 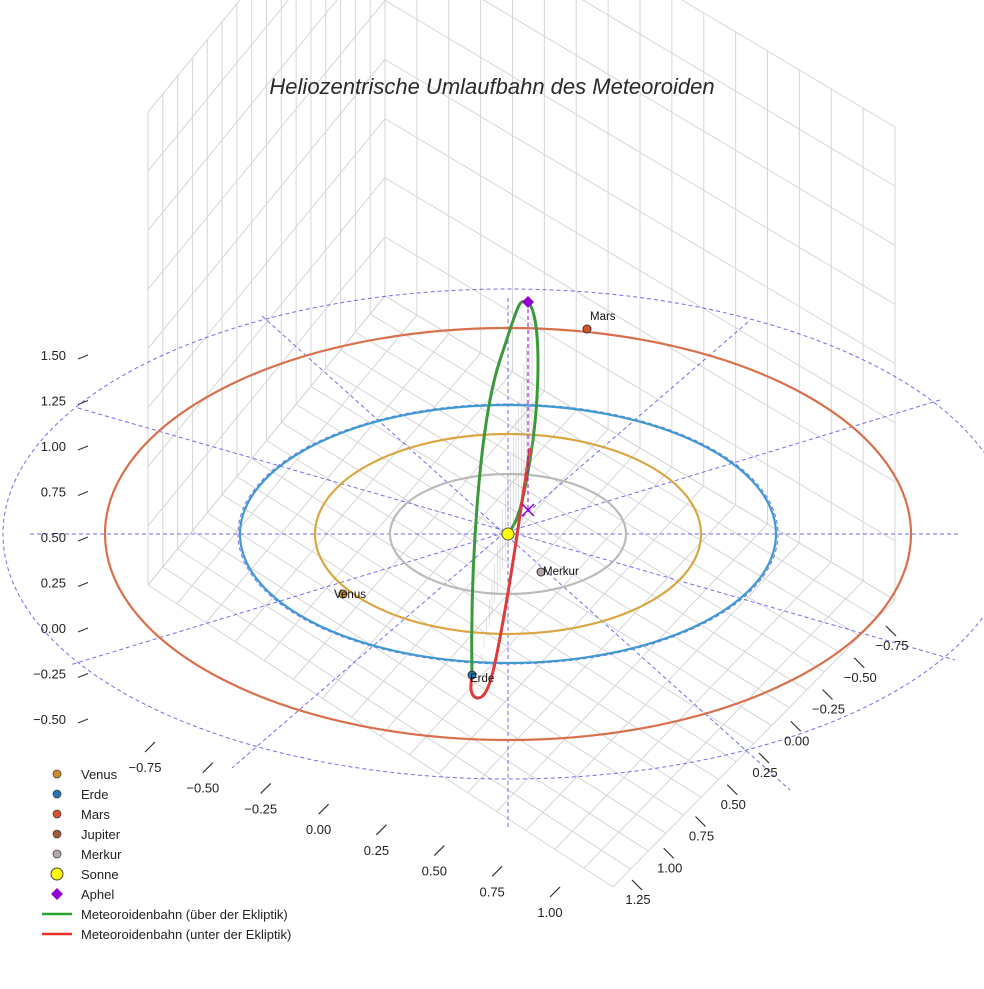 I want to click on legend-item-meteoroidenbahn: Meteoroidenbahn (über der Ekliptik), so click(x=165, y=914).